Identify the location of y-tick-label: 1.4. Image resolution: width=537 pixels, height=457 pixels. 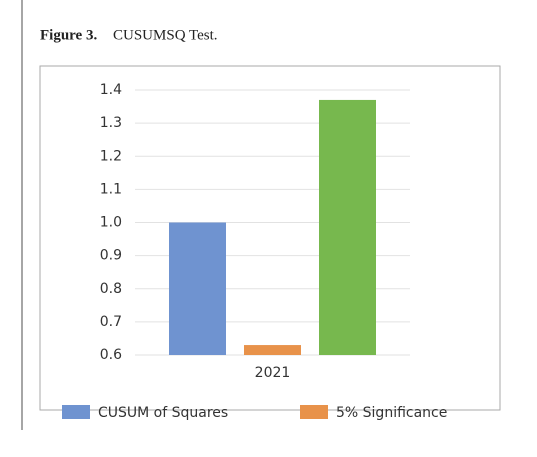
(111, 90).